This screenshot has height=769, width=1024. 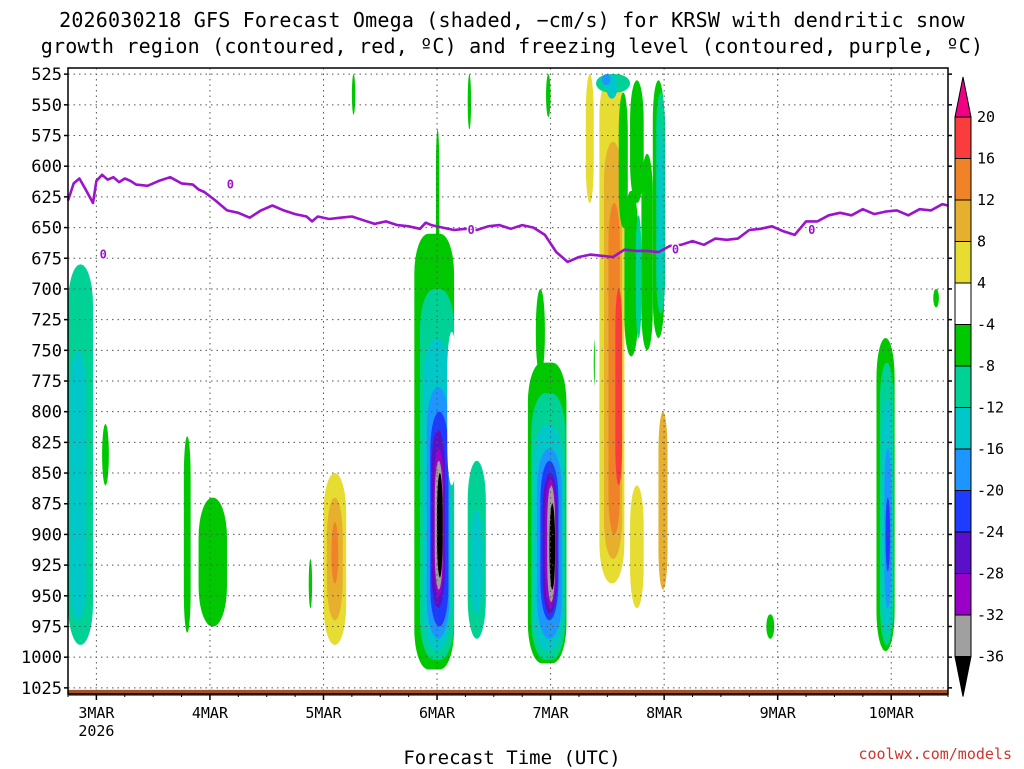 I want to click on colorbar-bottom-arrow, so click(x=963, y=676).